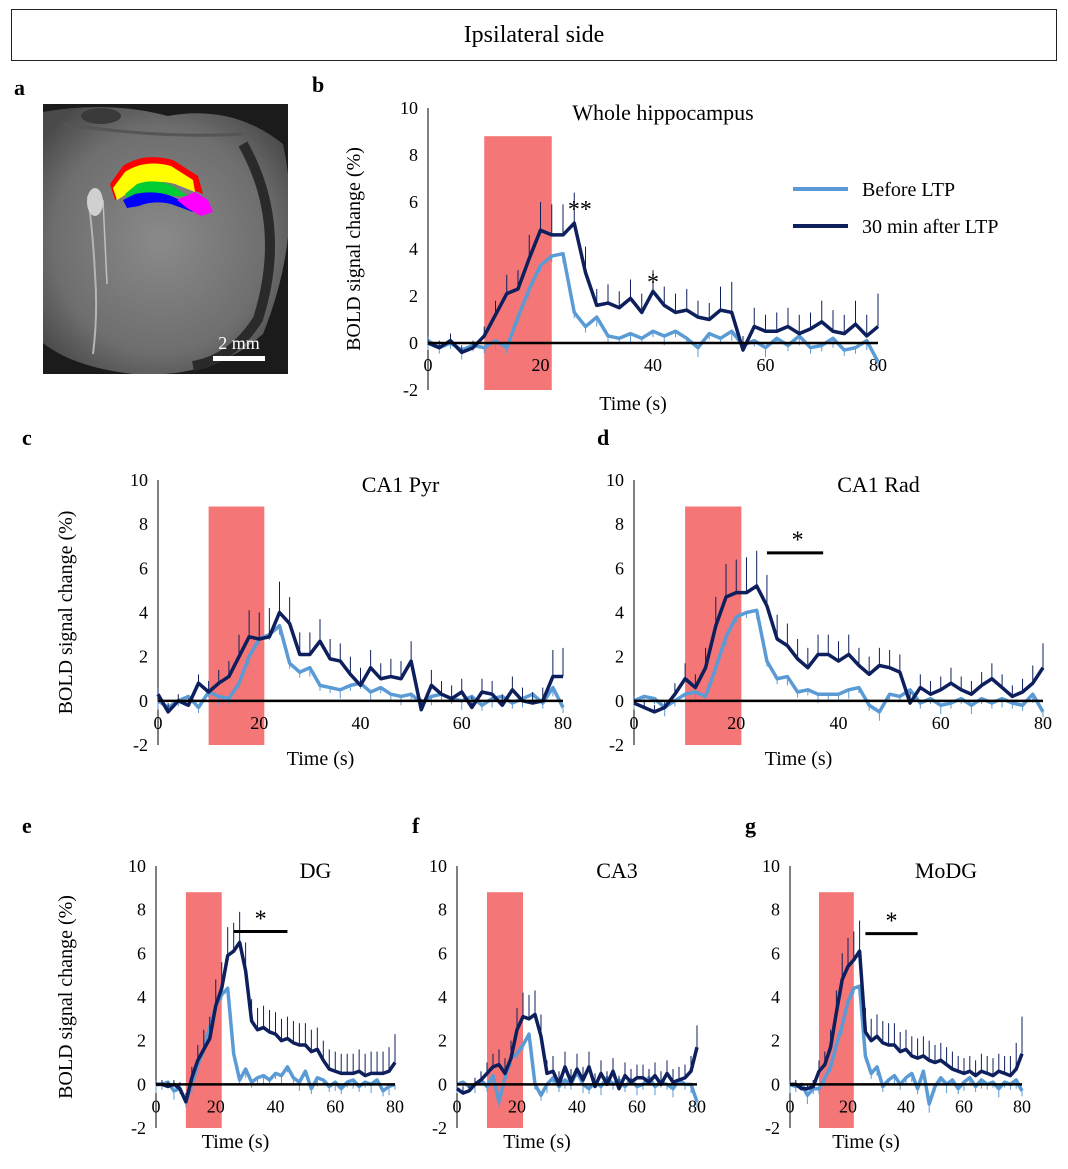 The height and width of the screenshot is (1169, 1068). Describe the element at coordinates (772, 1128) in the screenshot. I see `ytick-g--2: -2` at that location.